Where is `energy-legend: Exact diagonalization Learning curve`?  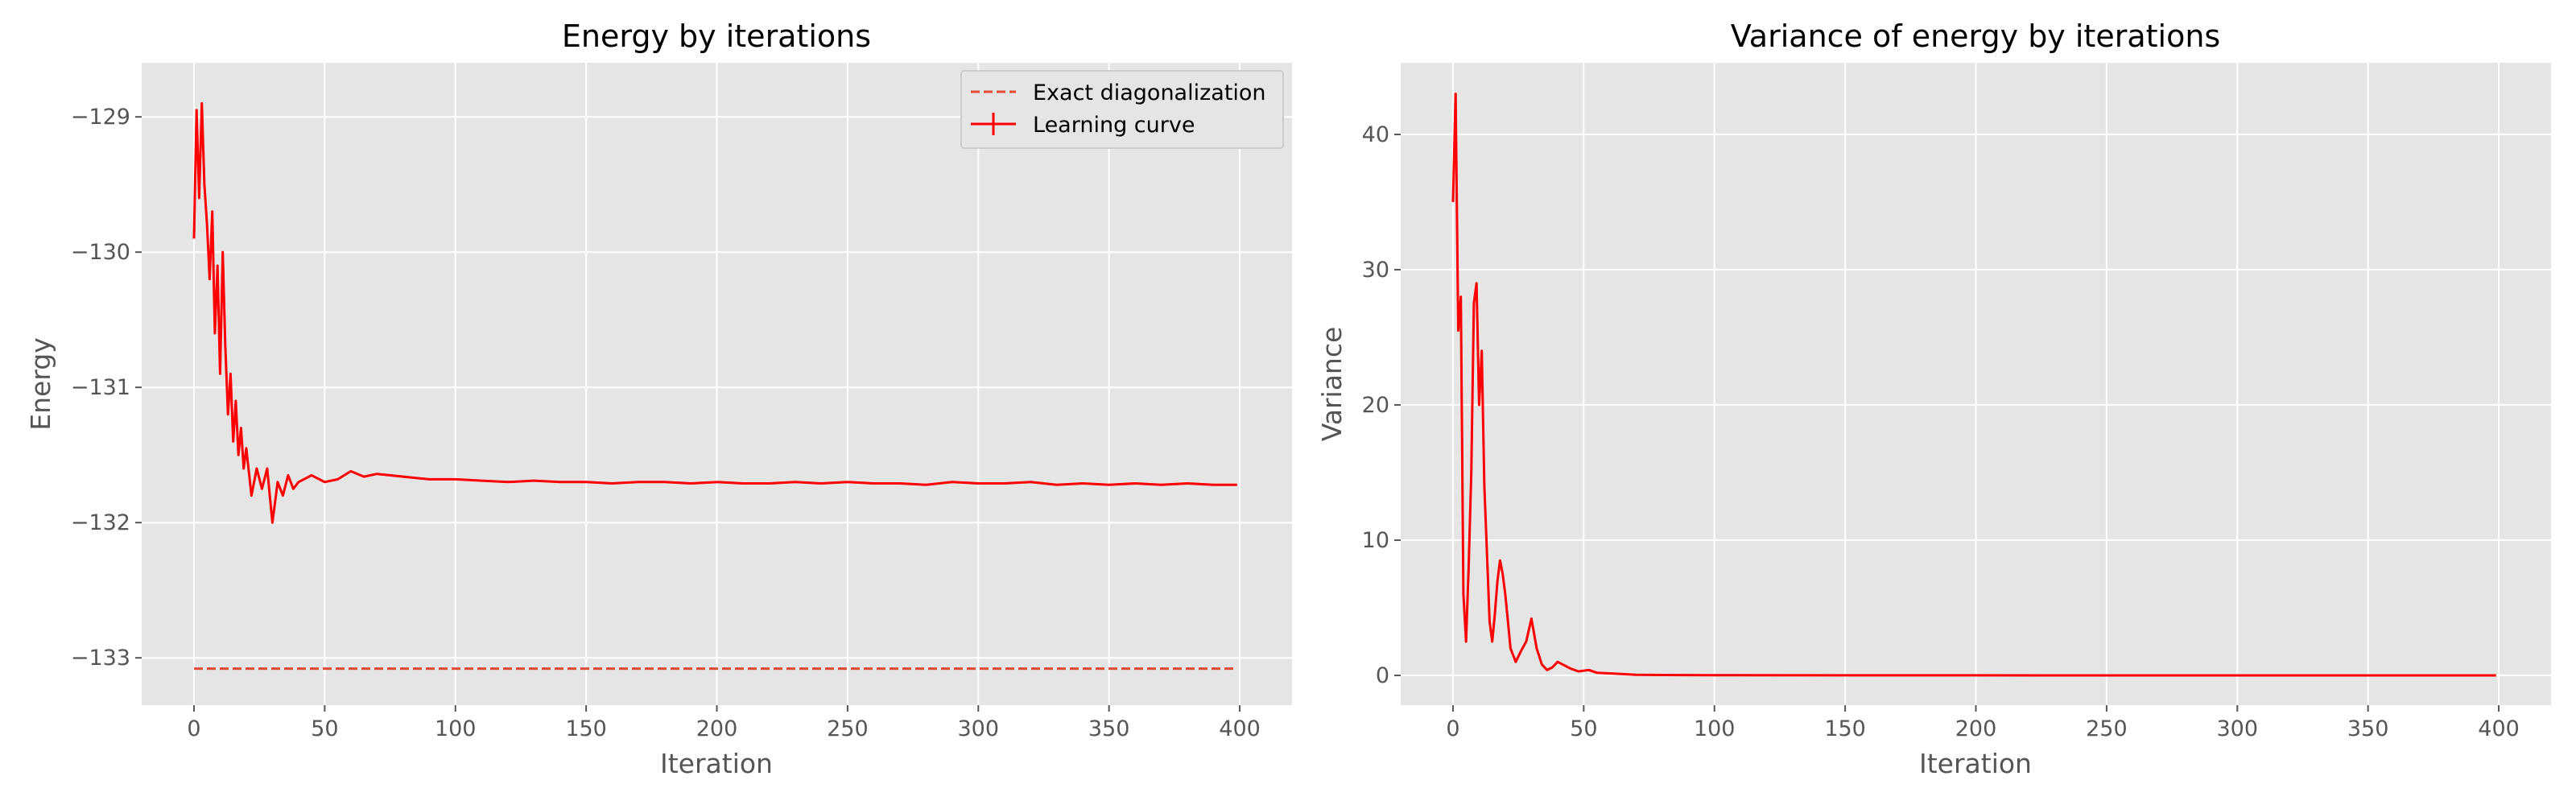
energy-legend: Exact diagonalization Learning curve is located at coordinates (1122, 109).